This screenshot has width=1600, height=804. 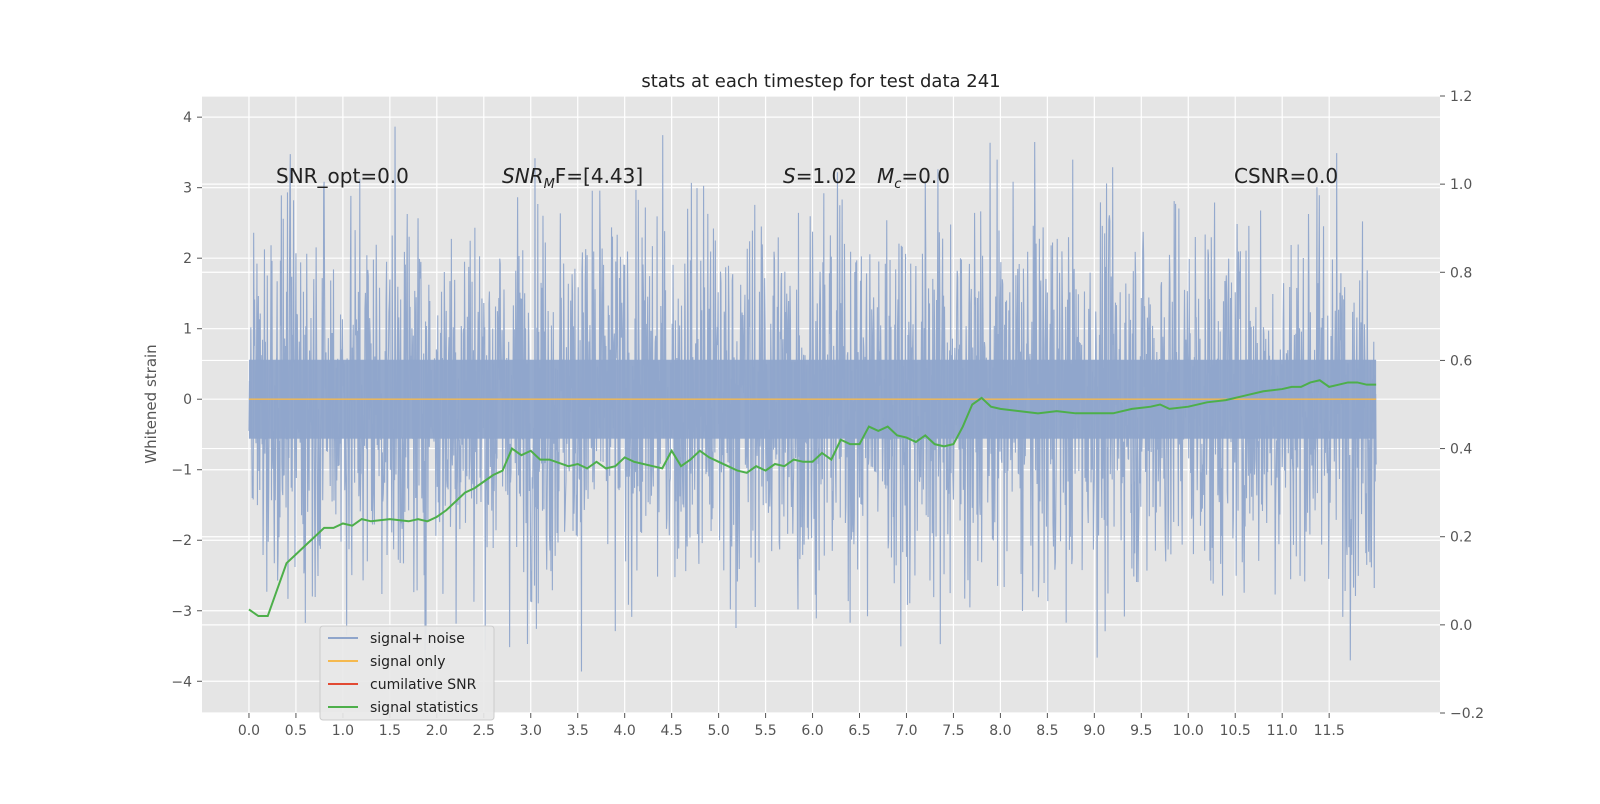 I want to click on y-tick-label: −4, so click(x=181, y=682).